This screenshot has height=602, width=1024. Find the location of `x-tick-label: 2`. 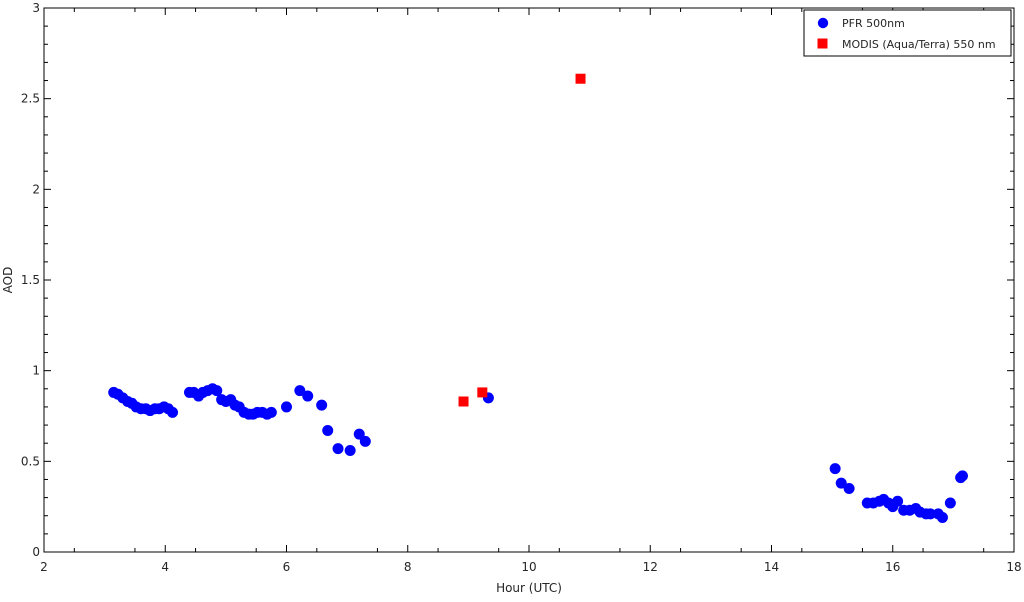

x-tick-label: 2 is located at coordinates (44, 567).